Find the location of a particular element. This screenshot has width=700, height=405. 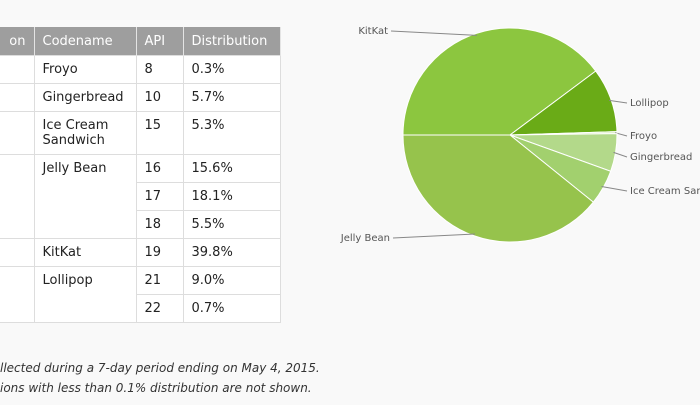

row: 17 18.1% is located at coordinates (140, 196).